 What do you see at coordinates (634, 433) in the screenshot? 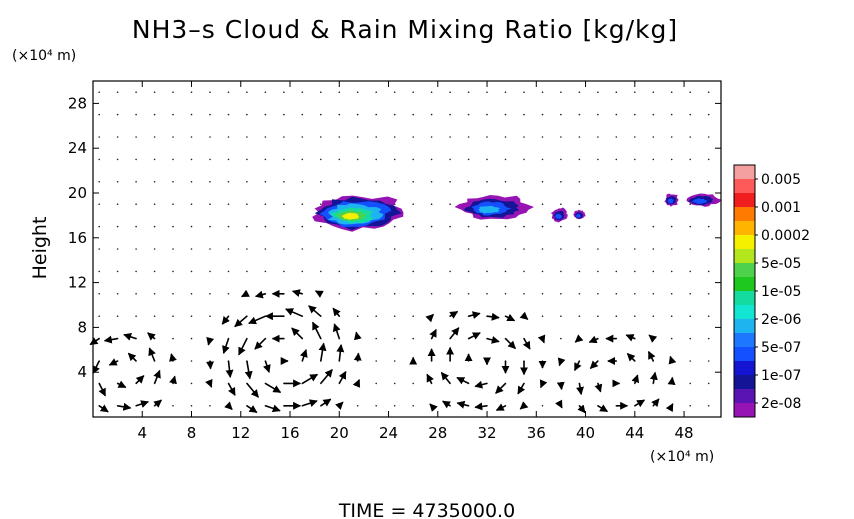
I see `x-tick-label: 44` at bounding box center [634, 433].